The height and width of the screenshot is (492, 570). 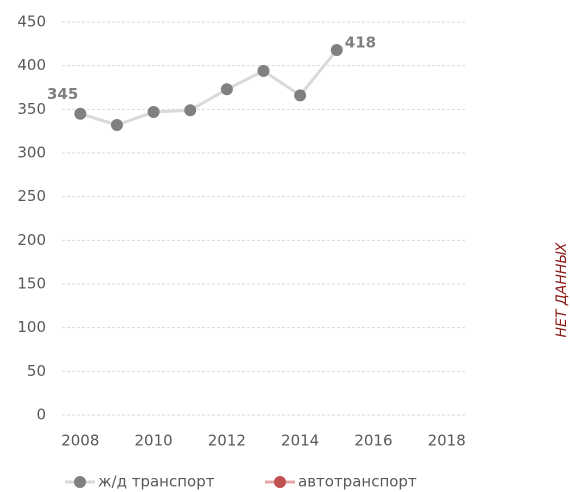 What do you see at coordinates (31, 284) in the screenshot?
I see `y-tick-label: 150` at bounding box center [31, 284].